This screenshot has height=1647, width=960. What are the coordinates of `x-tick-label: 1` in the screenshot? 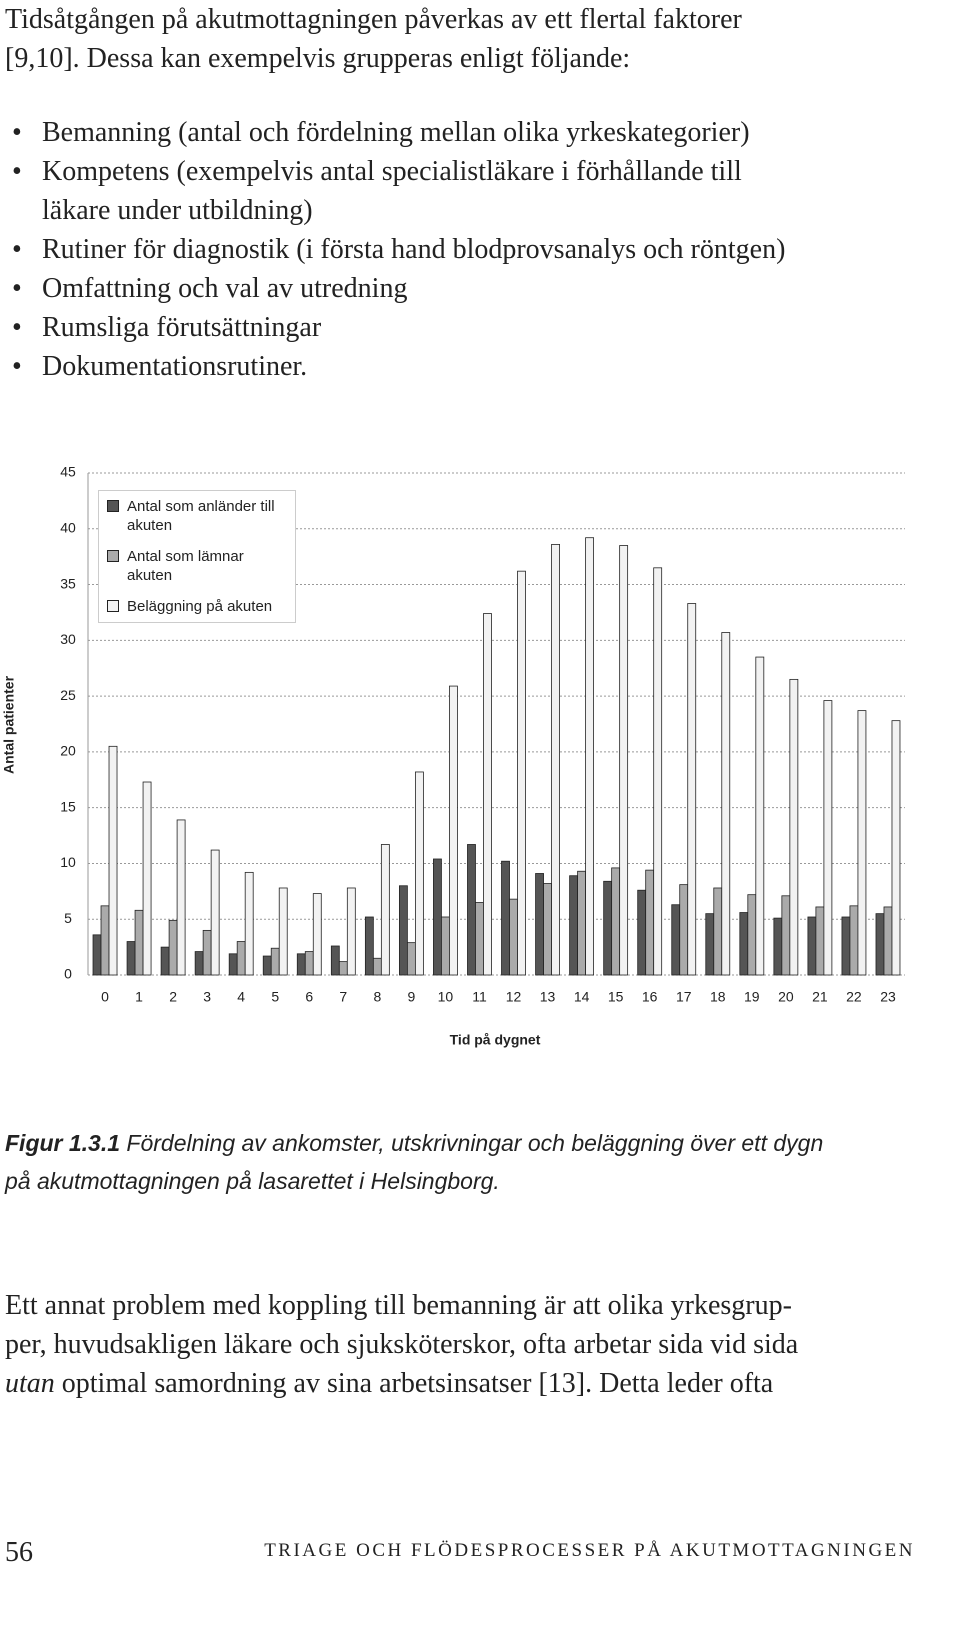 It's located at (139, 997).